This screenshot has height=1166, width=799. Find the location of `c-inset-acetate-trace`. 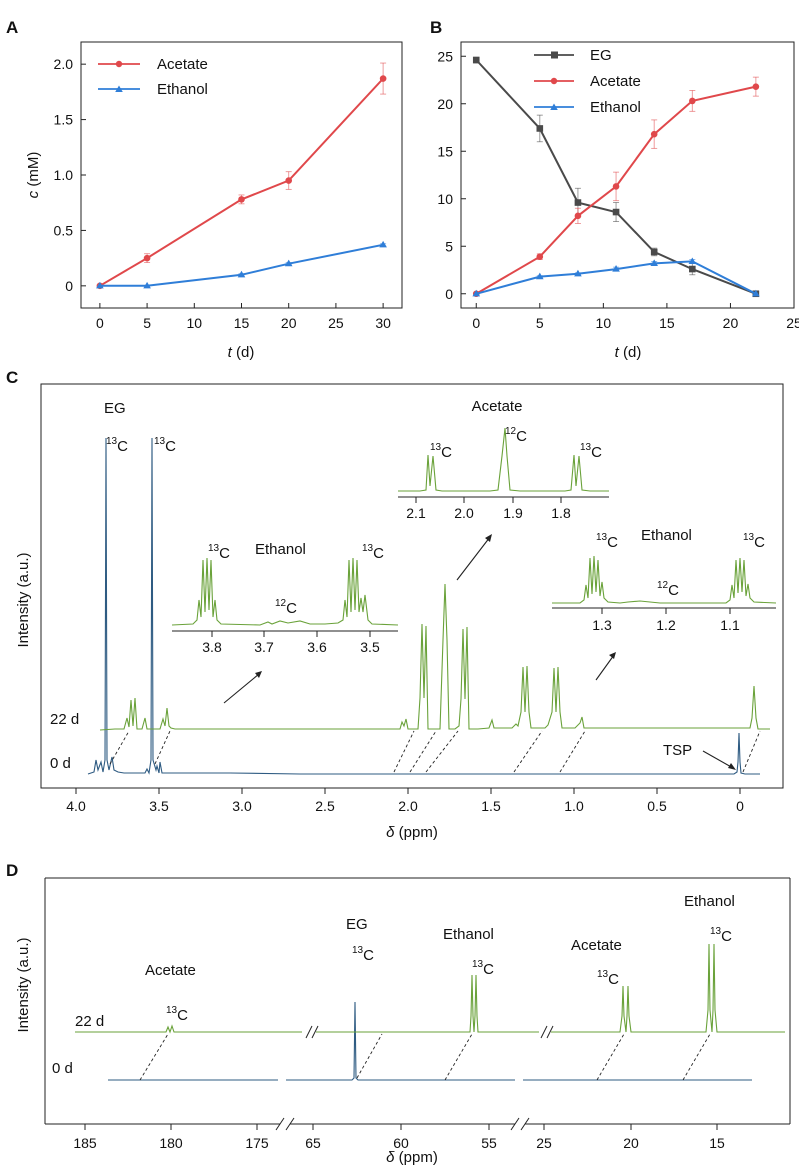

c-inset-acetate-trace is located at coordinates (503, 459).